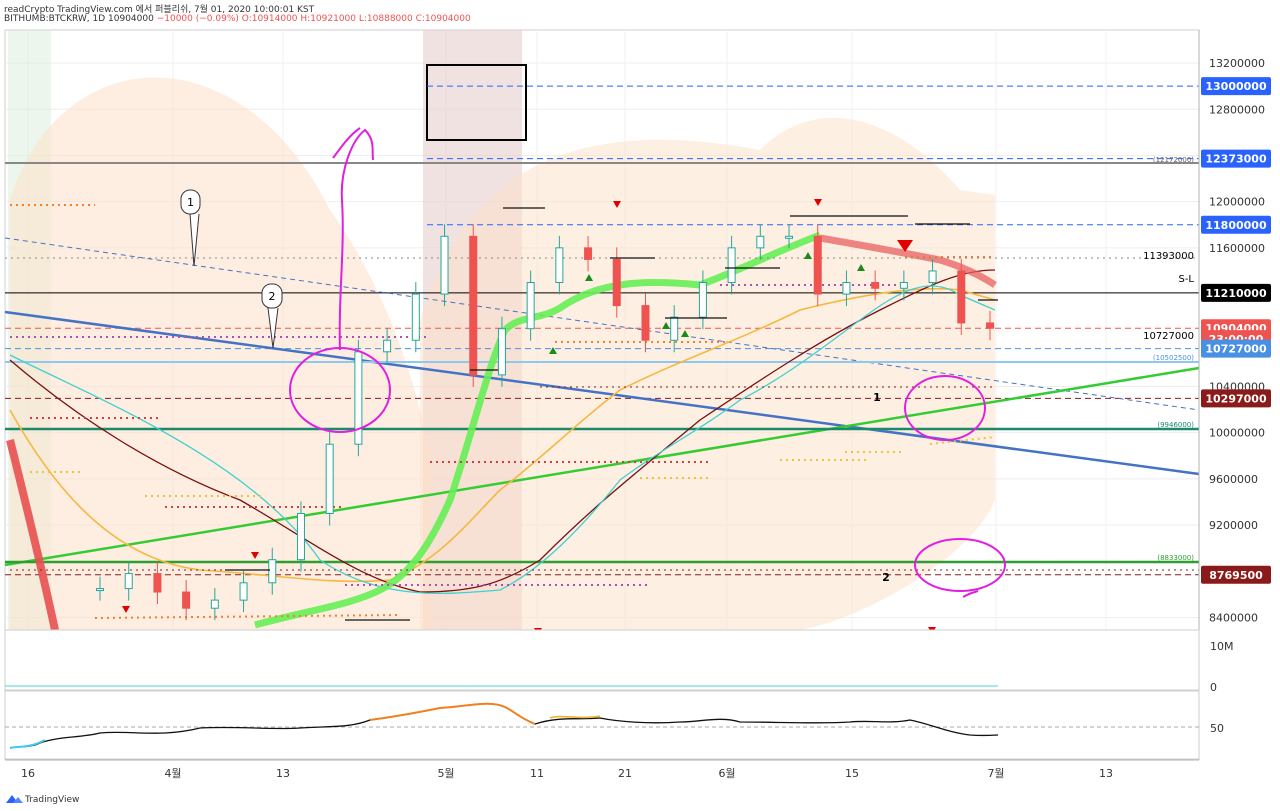 The height and width of the screenshot is (811, 1280). What do you see at coordinates (1236, 293) in the screenshot?
I see `price-badge-label: 11210000` at bounding box center [1236, 293].